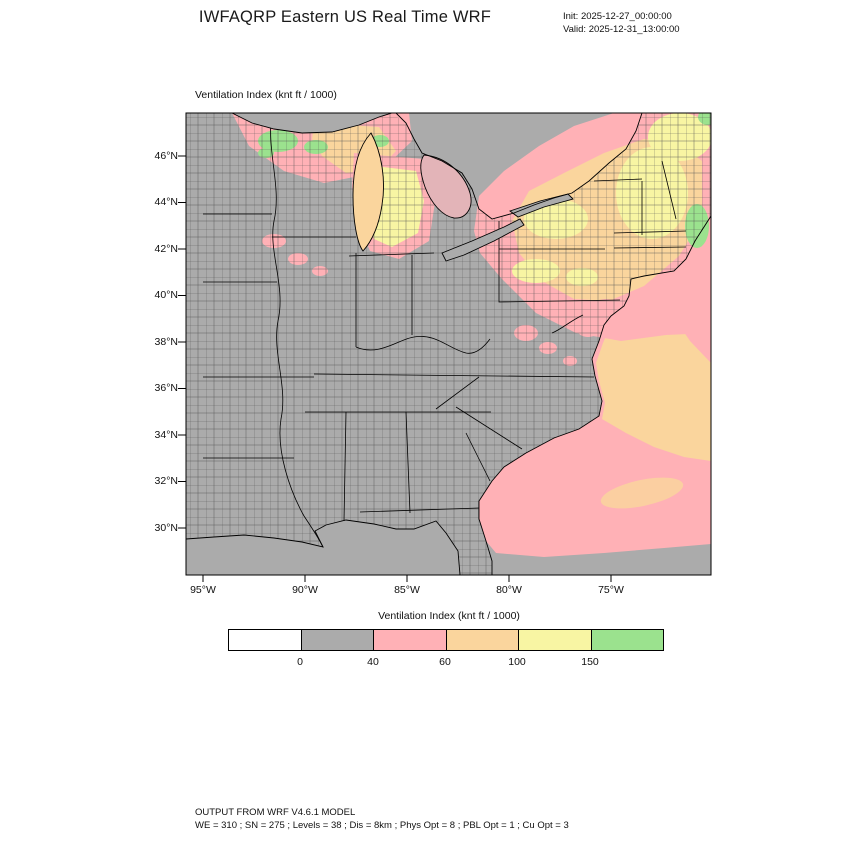  What do you see at coordinates (517, 662) in the screenshot?
I see `colorbar-tick-100: 100` at bounding box center [517, 662].